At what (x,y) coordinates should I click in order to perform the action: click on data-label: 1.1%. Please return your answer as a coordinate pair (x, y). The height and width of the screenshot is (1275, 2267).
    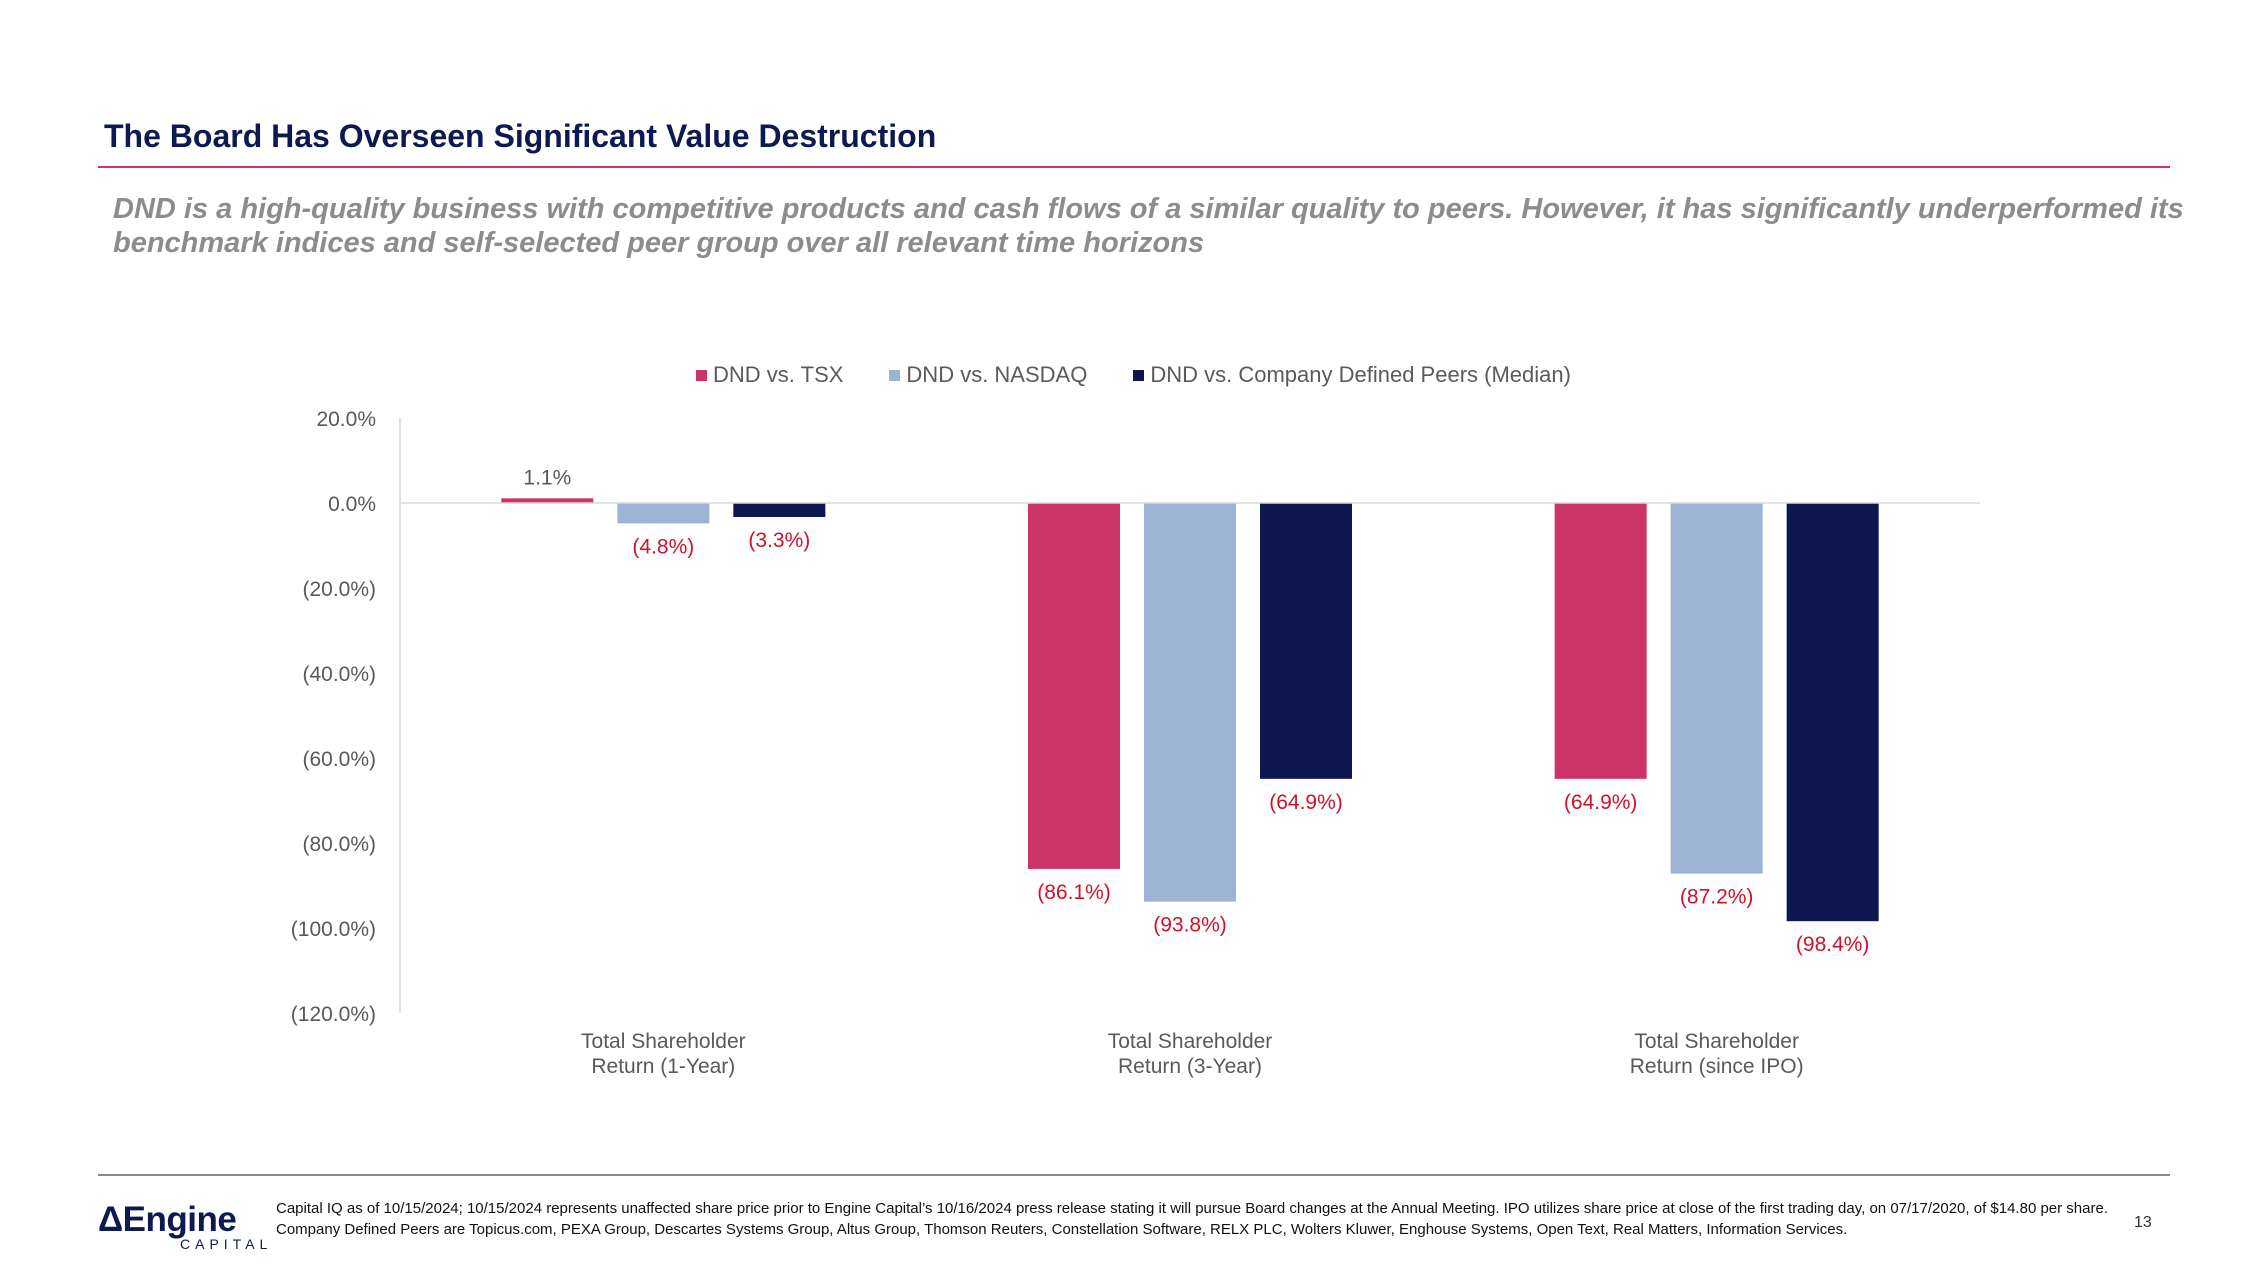
    Looking at the image, I should click on (547, 477).